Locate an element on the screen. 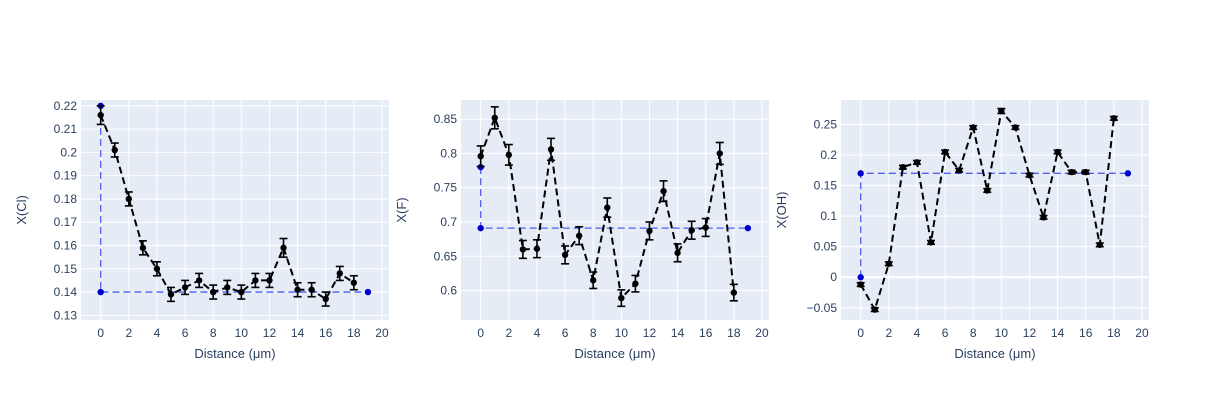 This screenshot has width=1230, height=400. y-tick-label: 0.13 is located at coordinates (66, 315).